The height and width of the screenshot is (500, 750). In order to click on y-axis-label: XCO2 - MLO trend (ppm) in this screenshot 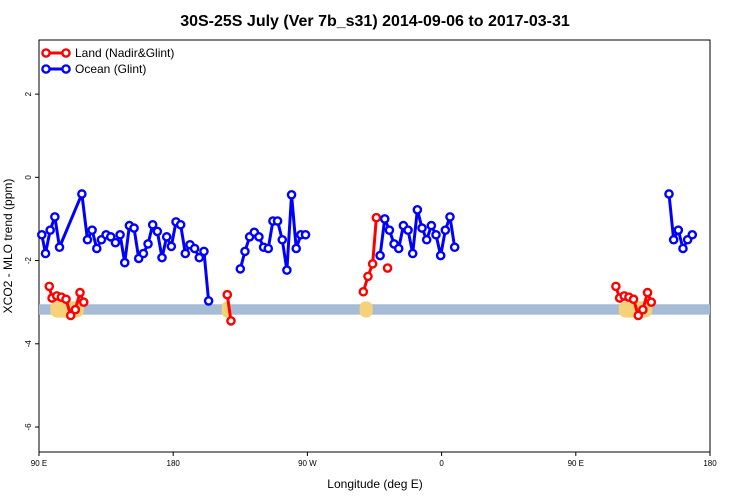, I will do `click(8, 246)`.